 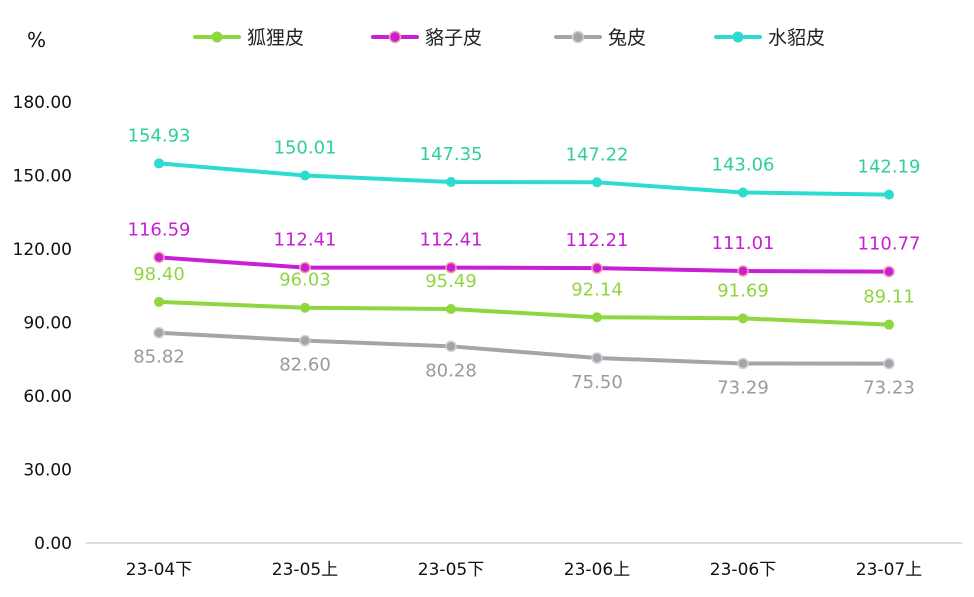 What do you see at coordinates (889, 388) in the screenshot?
I see `data-label: 73.23` at bounding box center [889, 388].